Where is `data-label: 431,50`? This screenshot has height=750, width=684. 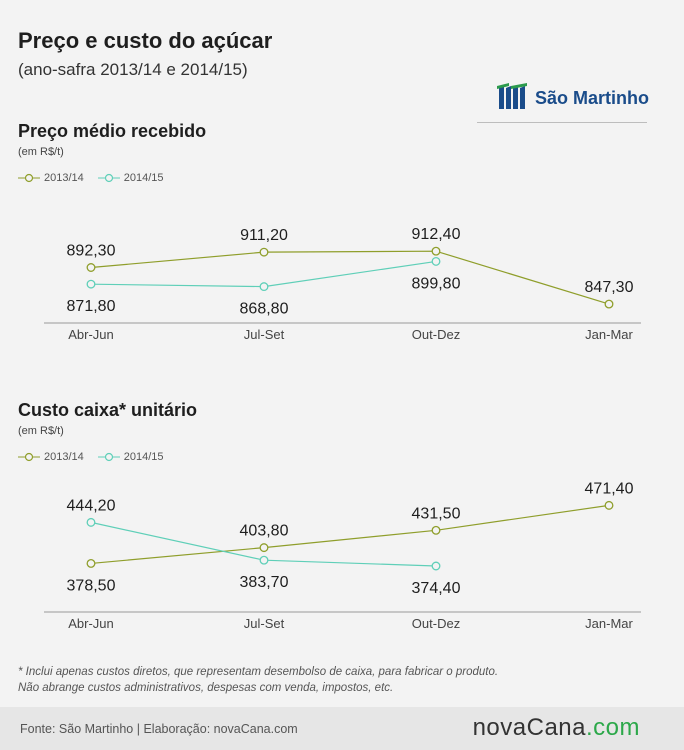 data-label: 431,50 is located at coordinates (436, 513).